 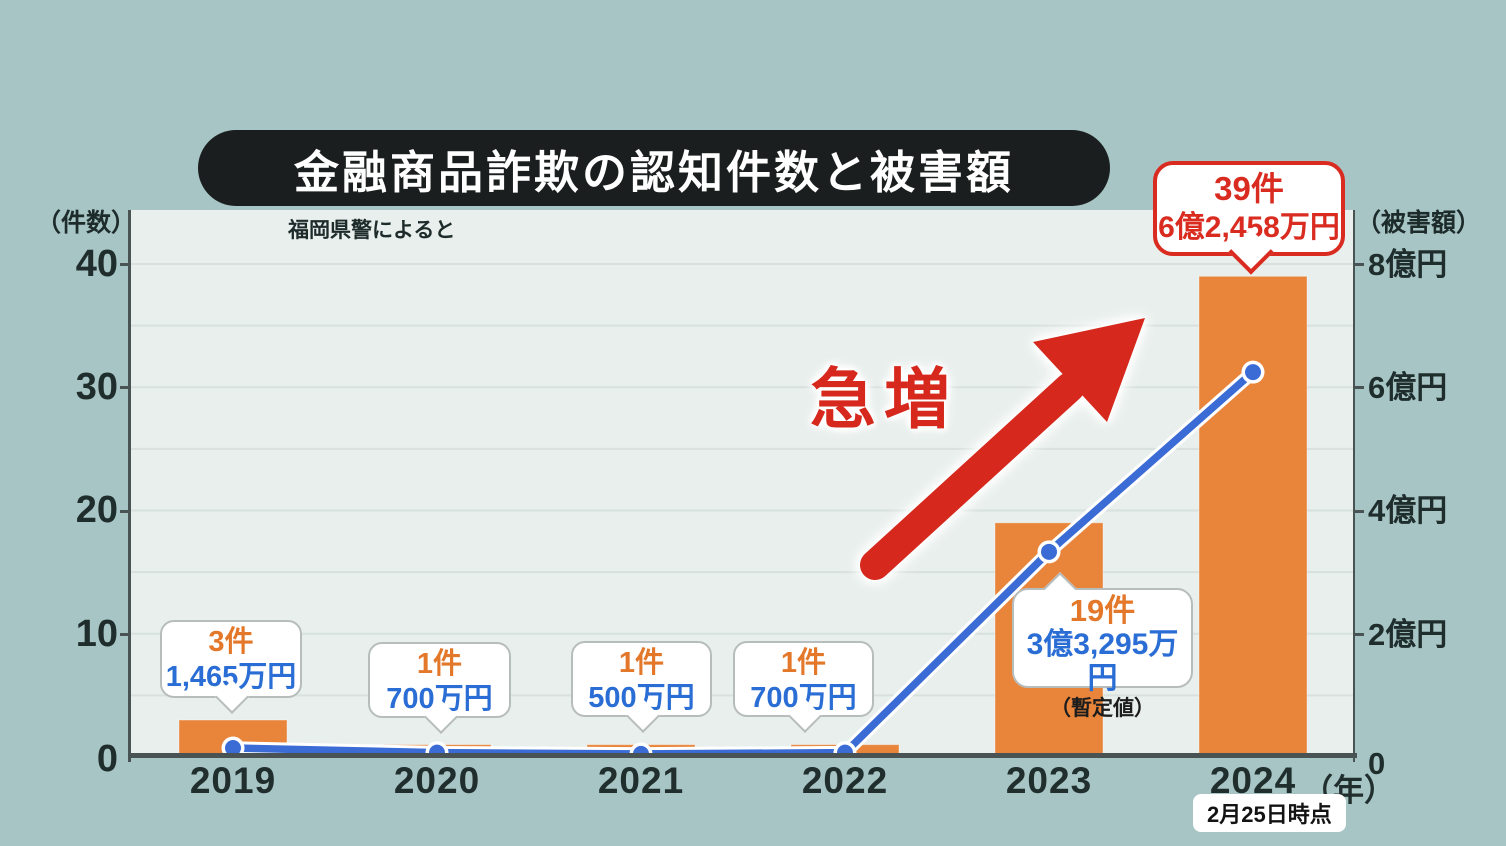 What do you see at coordinates (233, 780) in the screenshot?
I see `x-tick-2019: 2019` at bounding box center [233, 780].